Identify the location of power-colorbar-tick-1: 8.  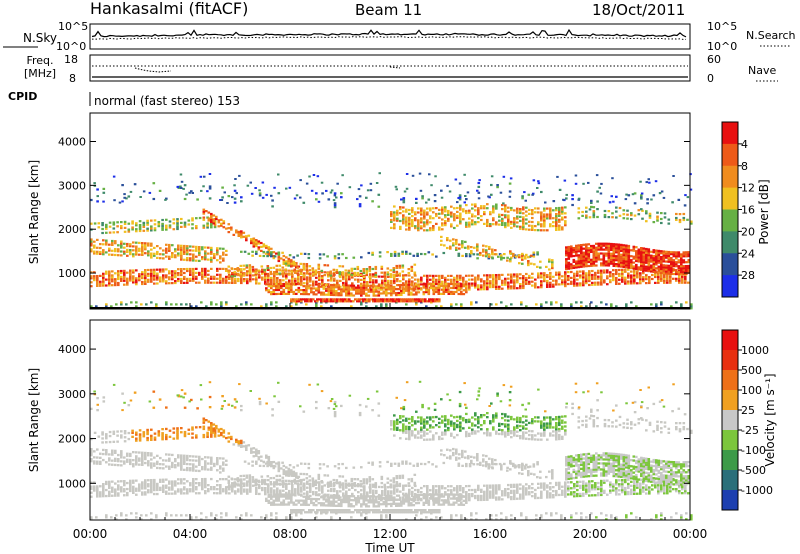
(744, 166).